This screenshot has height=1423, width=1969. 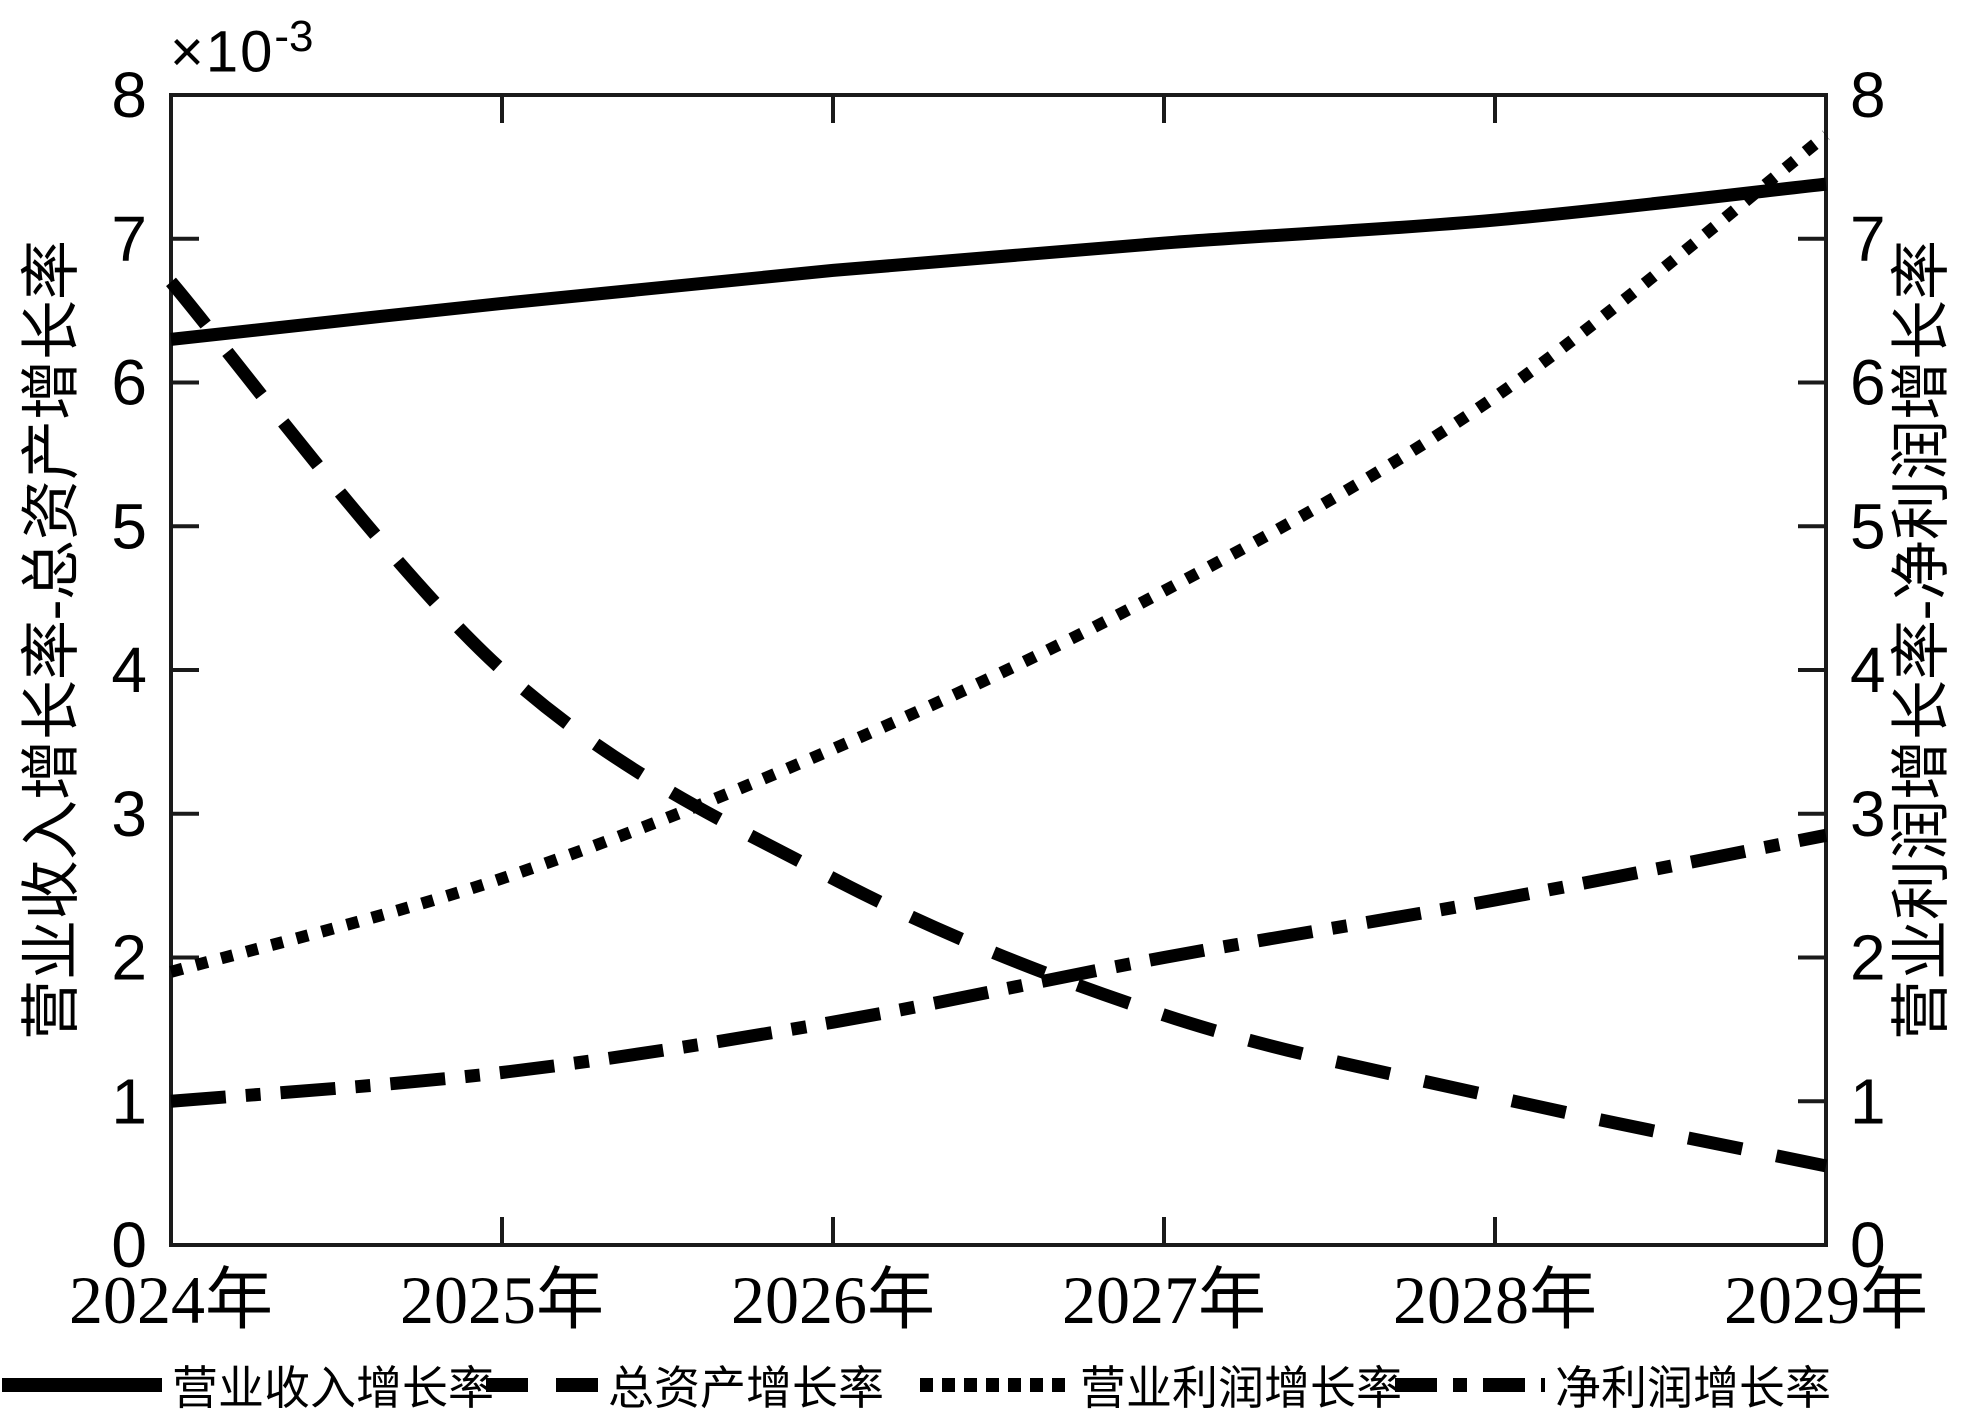 I want to click on legend-item-dashed: 总资产增长率, so click(x=685, y=1385).